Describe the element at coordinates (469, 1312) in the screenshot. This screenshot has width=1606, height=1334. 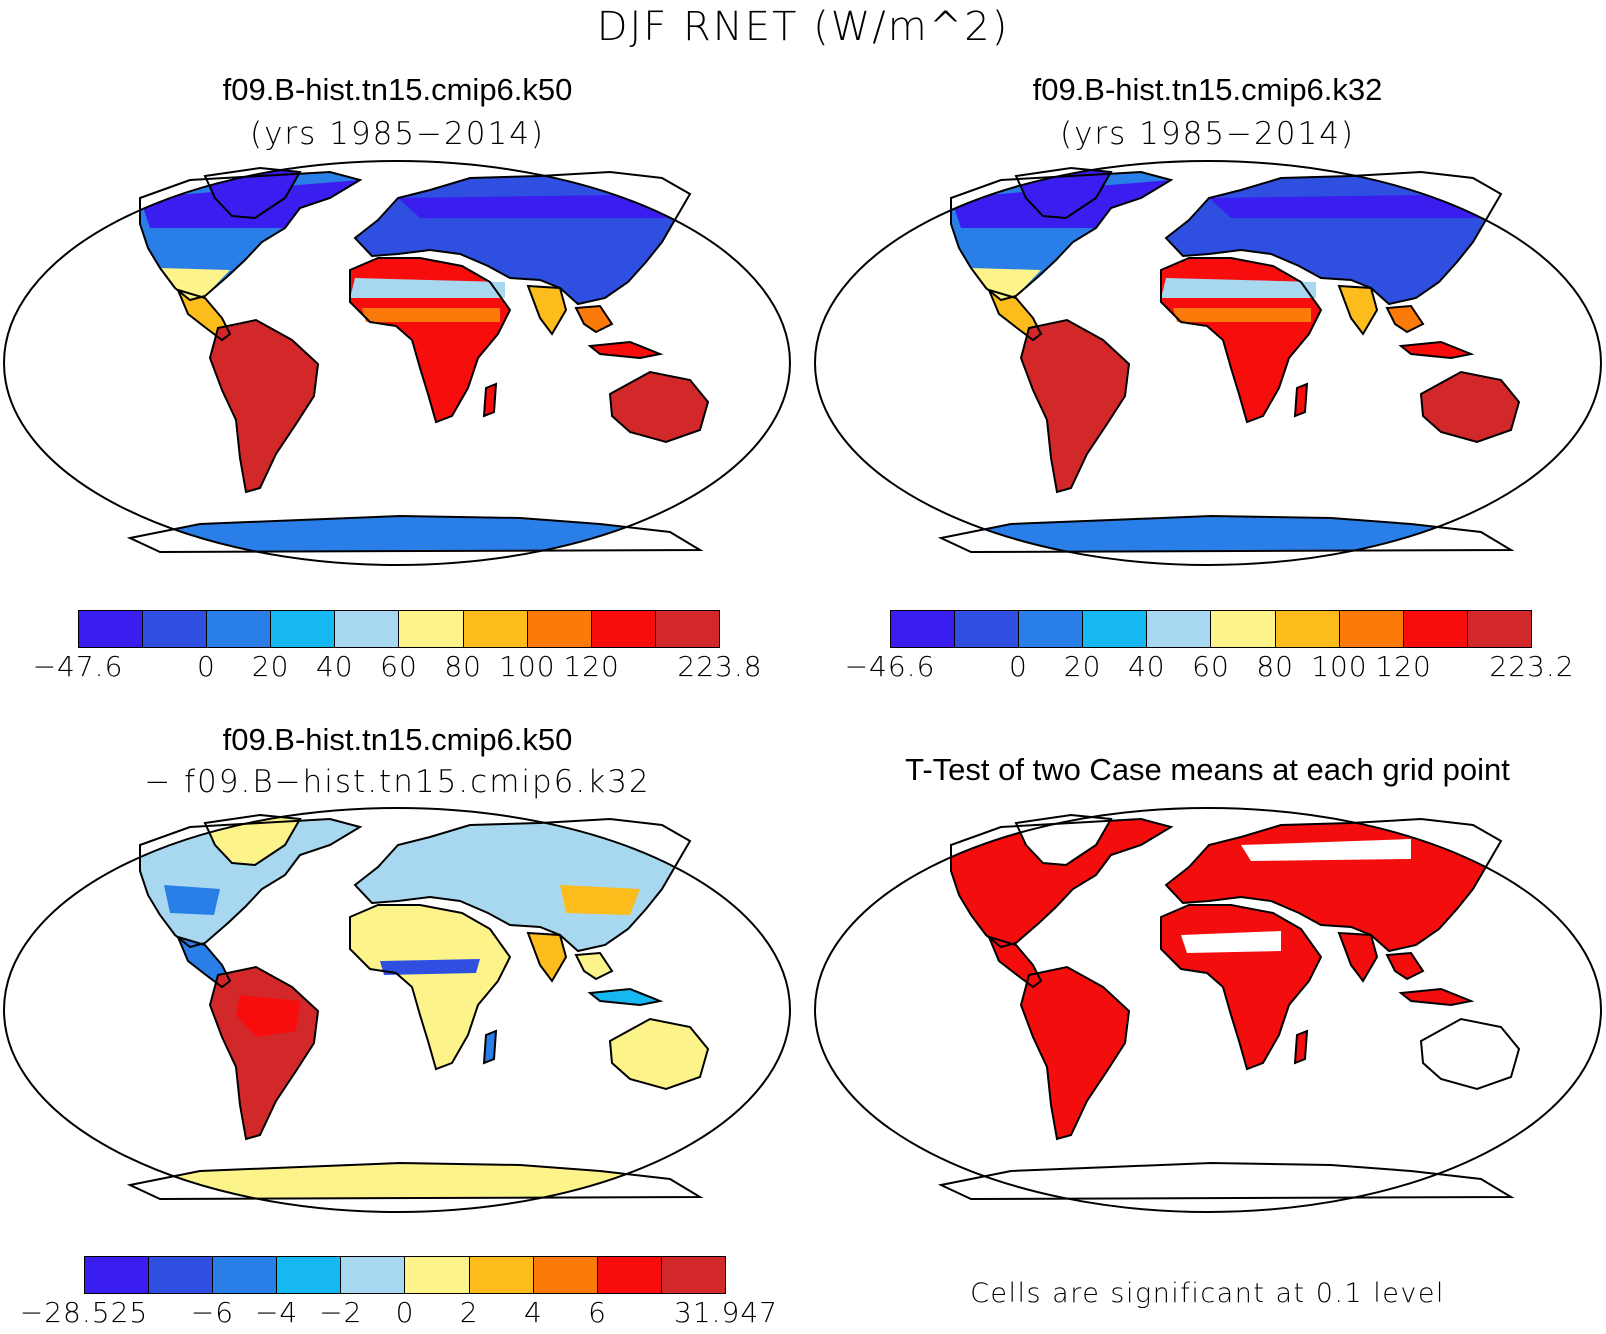
I see `colorbar-tick-label: 2` at that location.